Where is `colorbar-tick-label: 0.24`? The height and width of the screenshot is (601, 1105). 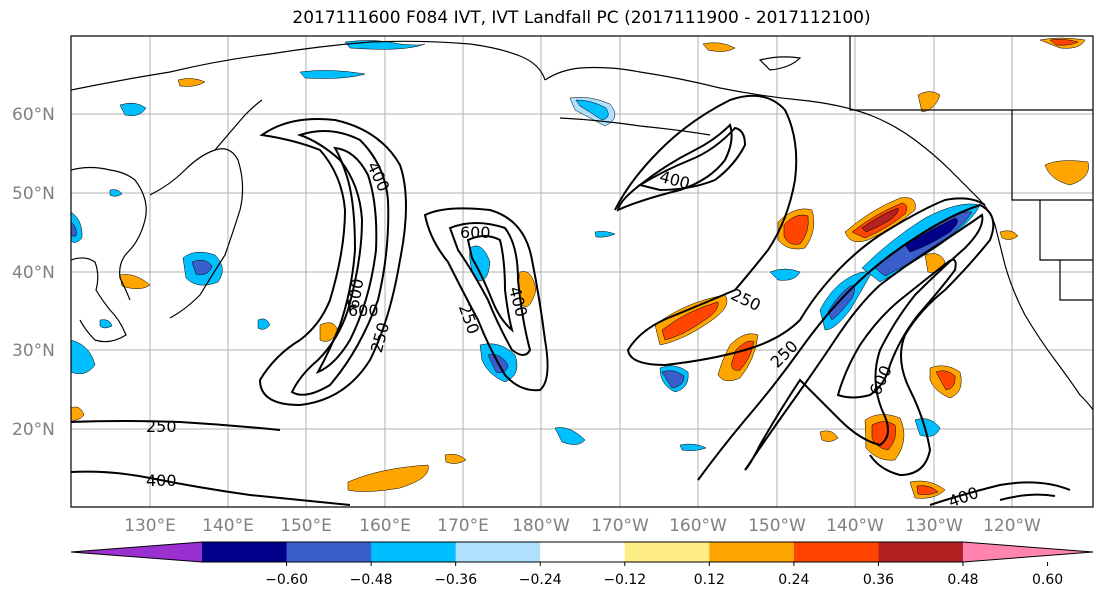 colorbar-tick-label: 0.24 is located at coordinates (793, 580).